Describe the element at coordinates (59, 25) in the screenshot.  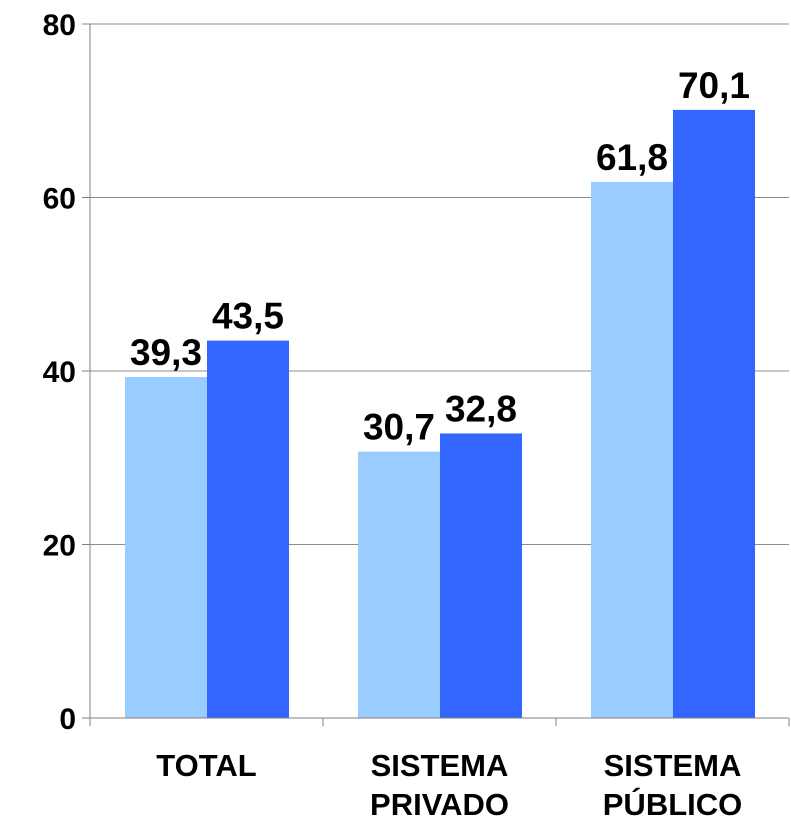
I see `y-tick-label: 80` at that location.